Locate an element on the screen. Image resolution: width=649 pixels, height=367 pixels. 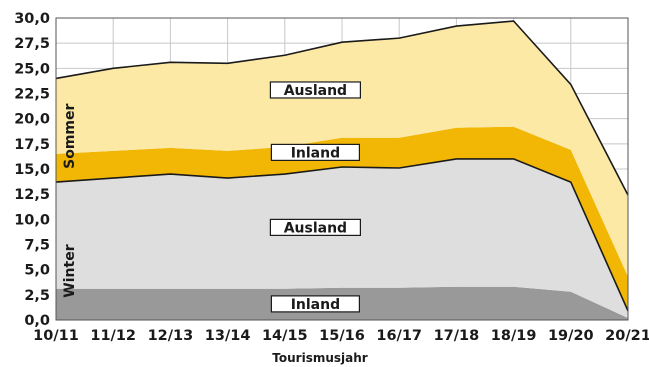
x-tick-label: 10/11 is located at coordinates (56, 336).